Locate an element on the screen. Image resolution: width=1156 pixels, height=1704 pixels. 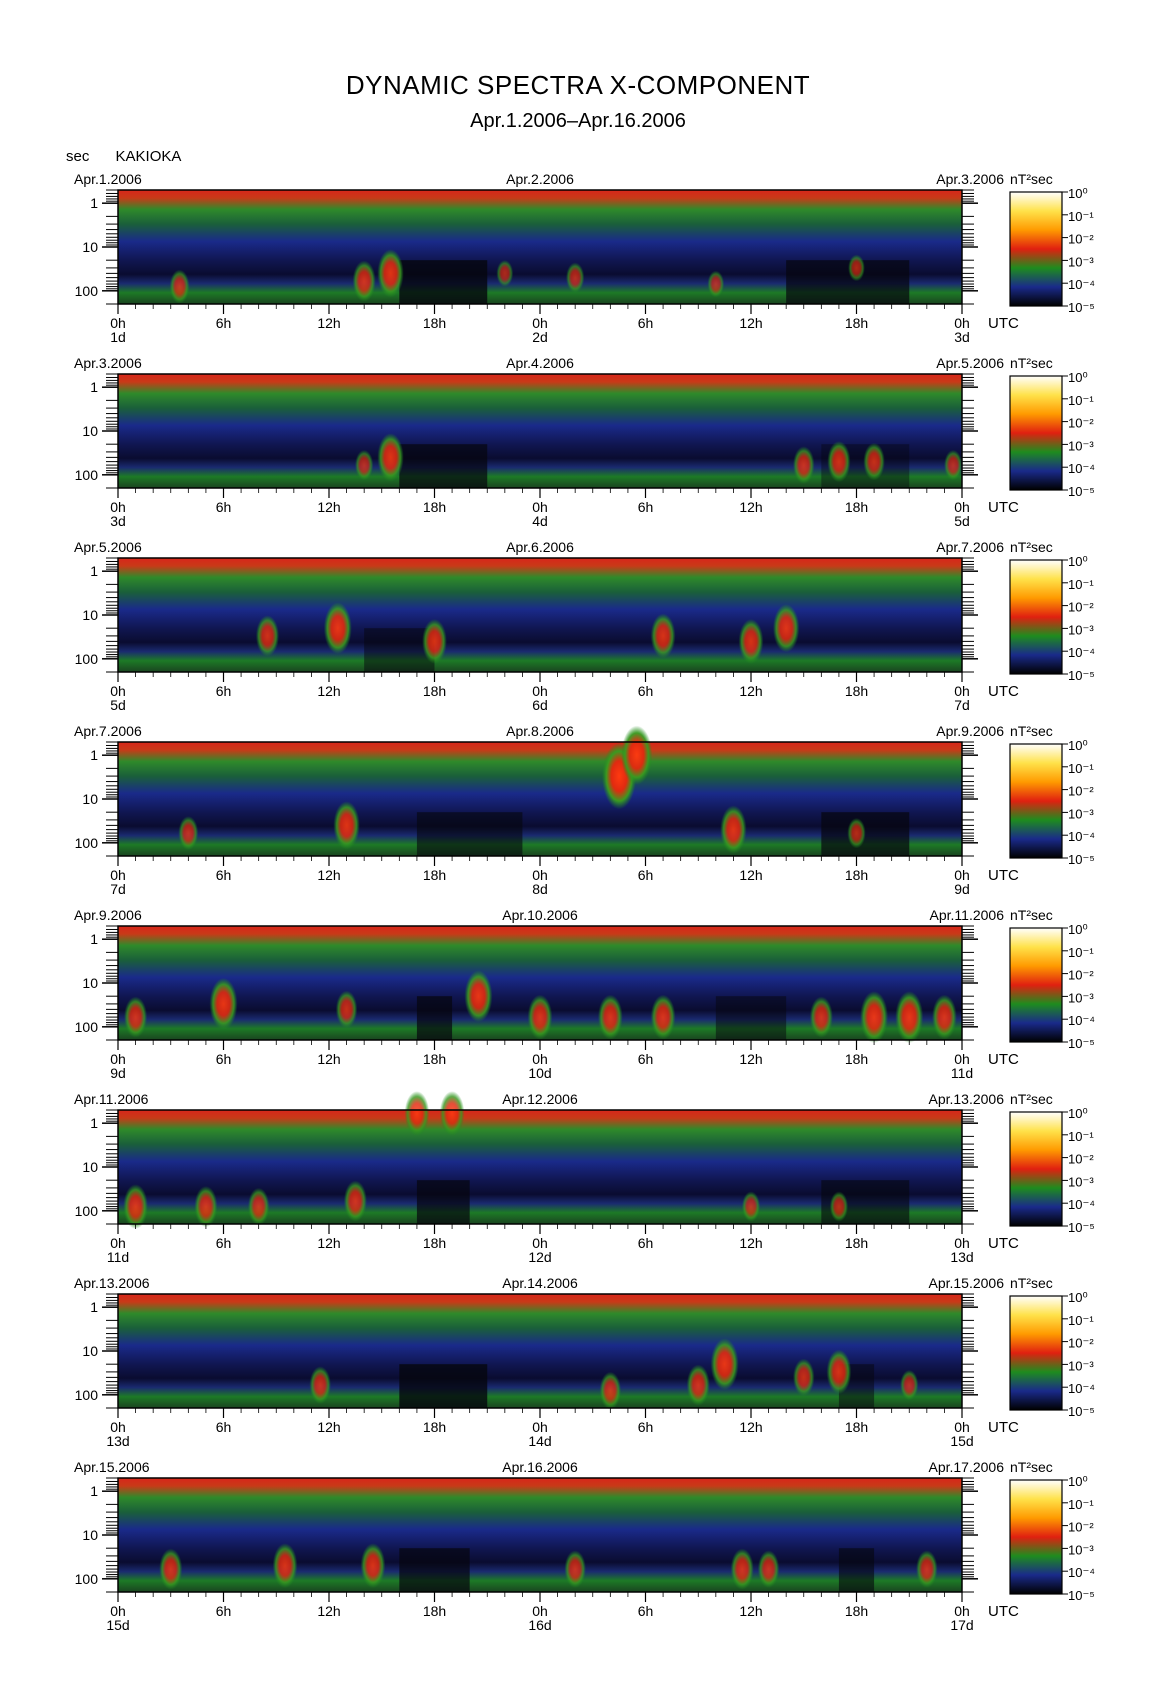
chart-subtitle: Apr.1.2006–Apr.16.2006 is located at coordinates (578, 121).